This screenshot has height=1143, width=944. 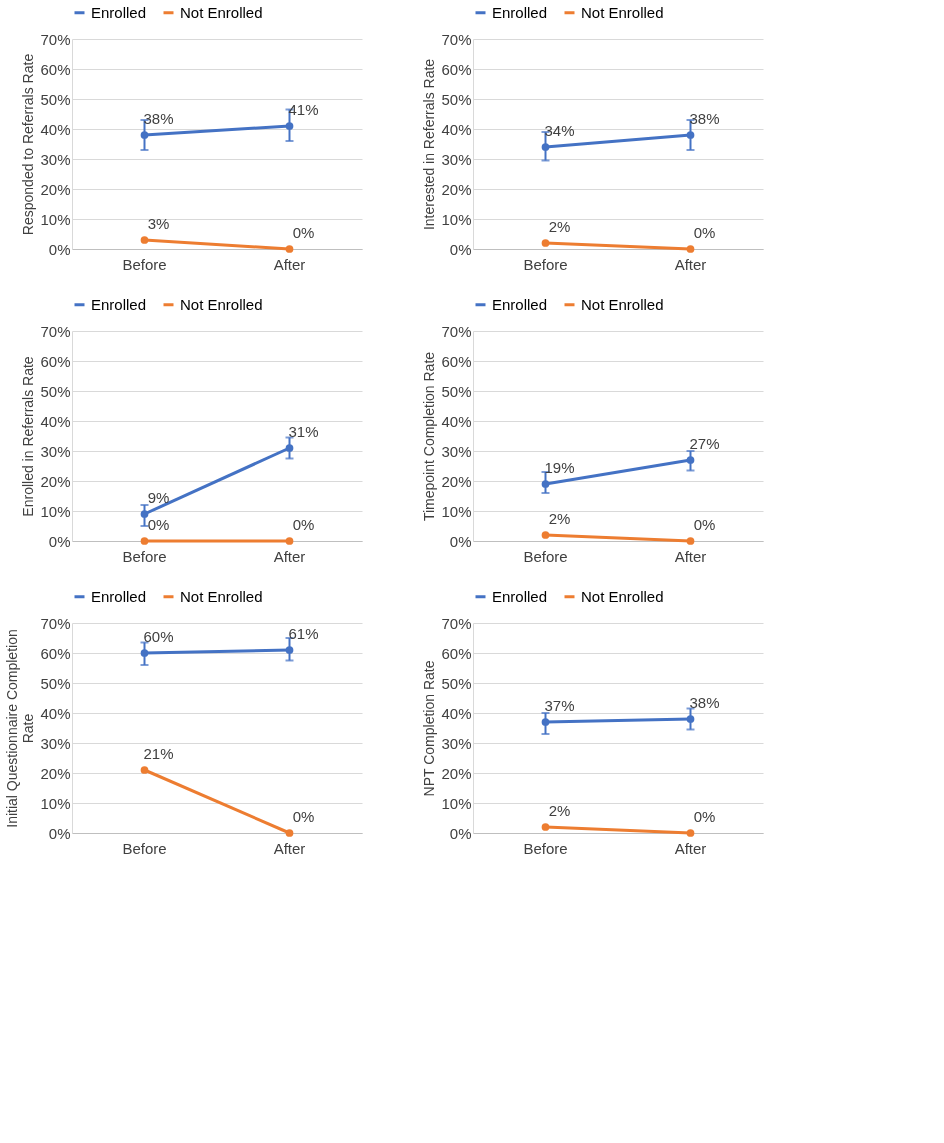 I want to click on y-axis-title: Enrolled in Referrals Rate, so click(x=28, y=436).